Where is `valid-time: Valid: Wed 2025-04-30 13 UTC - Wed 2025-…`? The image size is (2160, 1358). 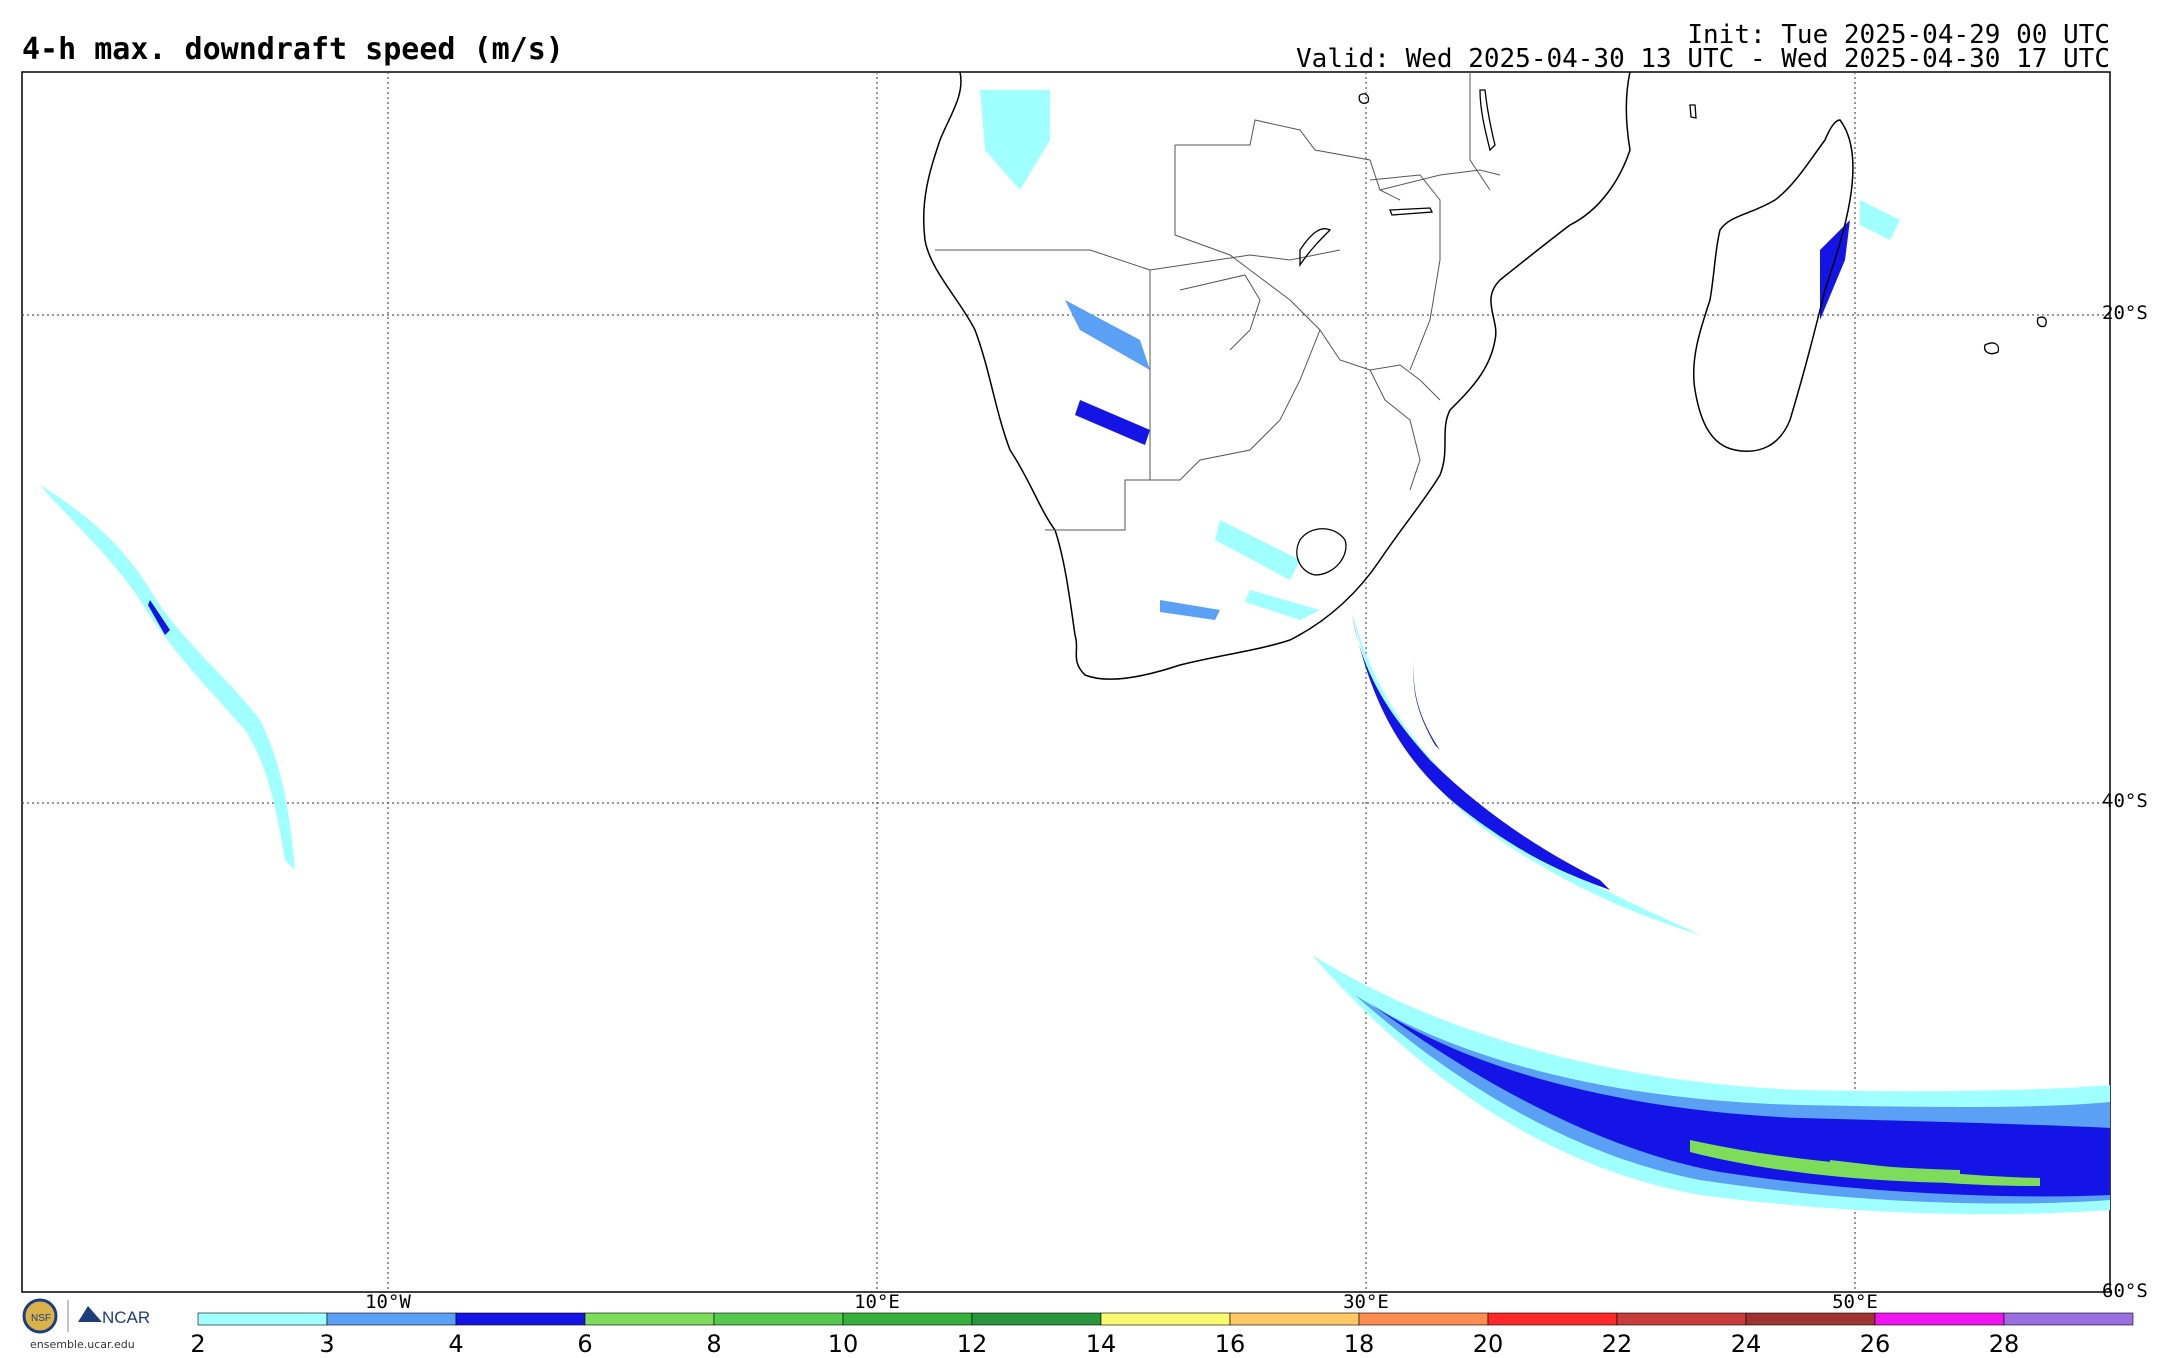 valid-time: Valid: Wed 2025-04-30 13 UTC - Wed 2025-… is located at coordinates (1703, 59).